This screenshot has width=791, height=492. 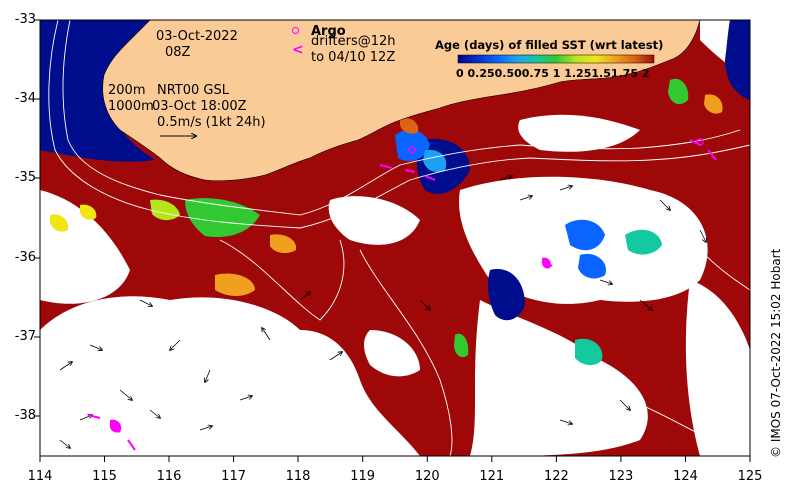 I want to click on legend-title: Age (days) of filled SST (wrt latest), so click(x=549, y=45).